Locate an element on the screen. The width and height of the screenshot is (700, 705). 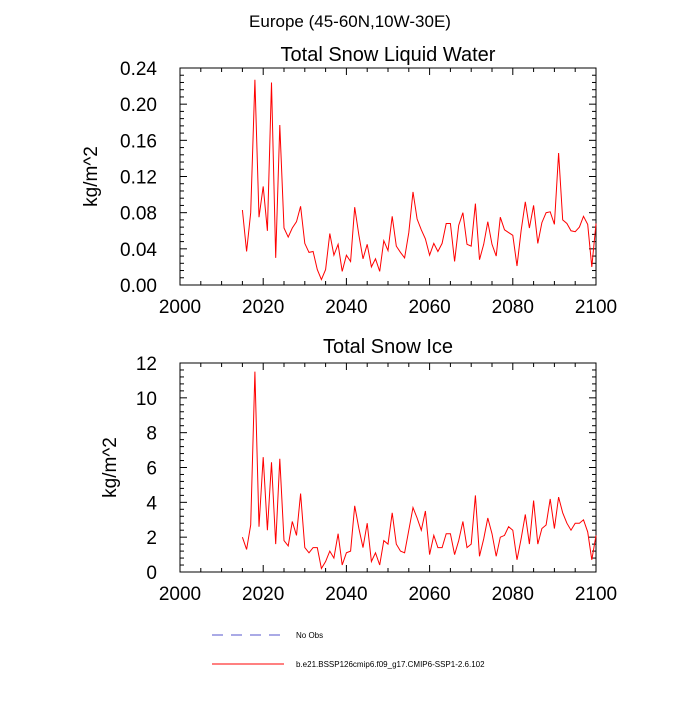
ice-y-tick-label: 2 is located at coordinates (151, 538).